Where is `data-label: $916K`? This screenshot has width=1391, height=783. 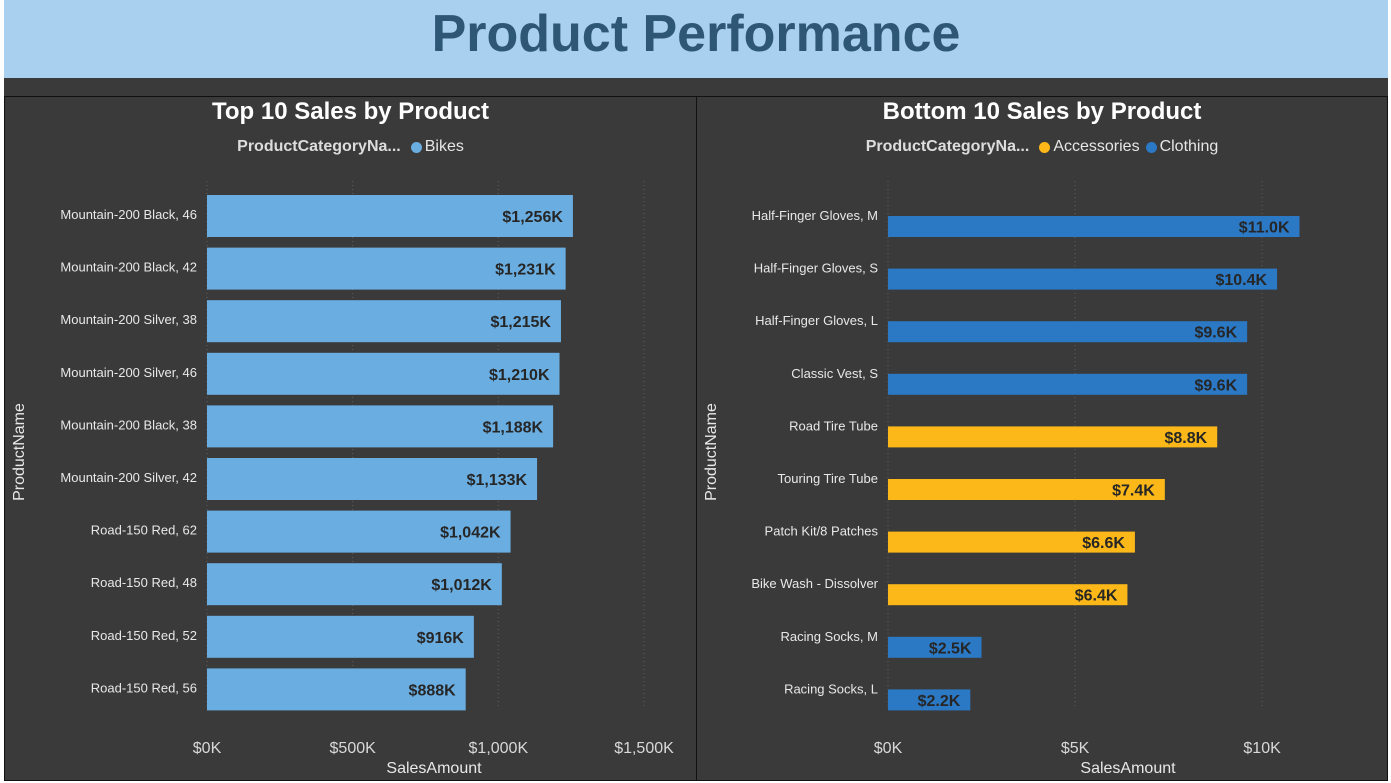 data-label: $916K is located at coordinates (441, 638).